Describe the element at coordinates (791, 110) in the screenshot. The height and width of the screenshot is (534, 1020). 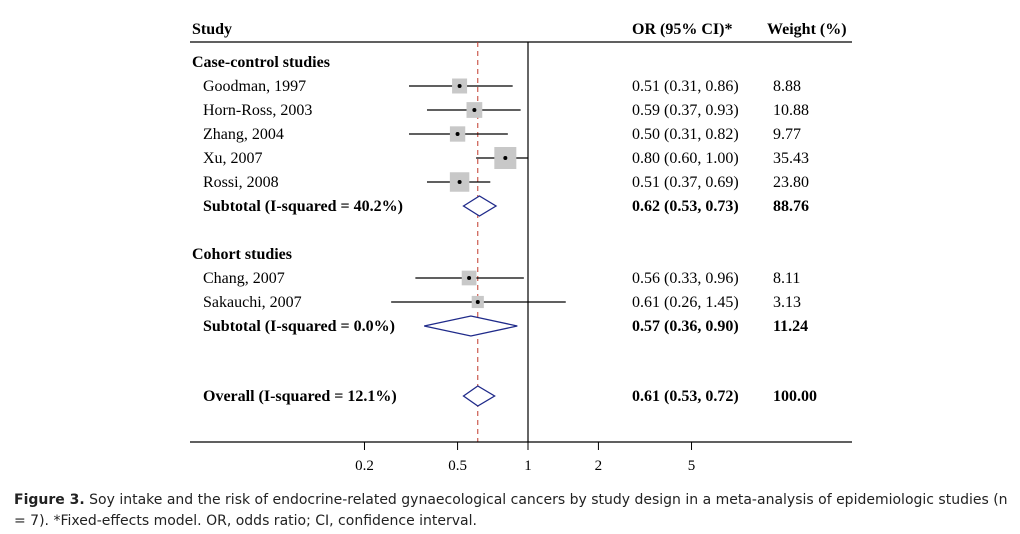
I see `study-weight: 10.88` at that location.